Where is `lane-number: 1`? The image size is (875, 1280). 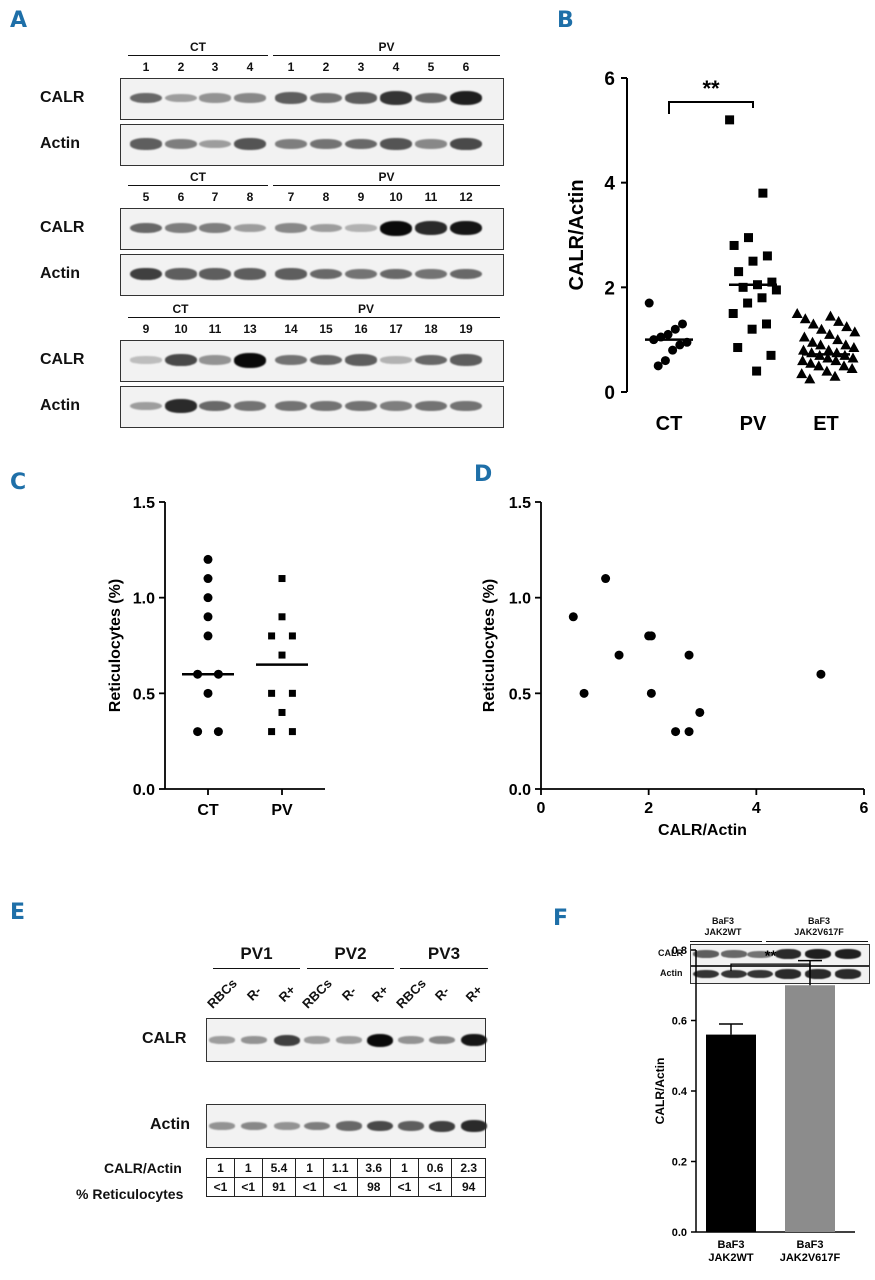
lane-number: 1 is located at coordinates (291, 67).